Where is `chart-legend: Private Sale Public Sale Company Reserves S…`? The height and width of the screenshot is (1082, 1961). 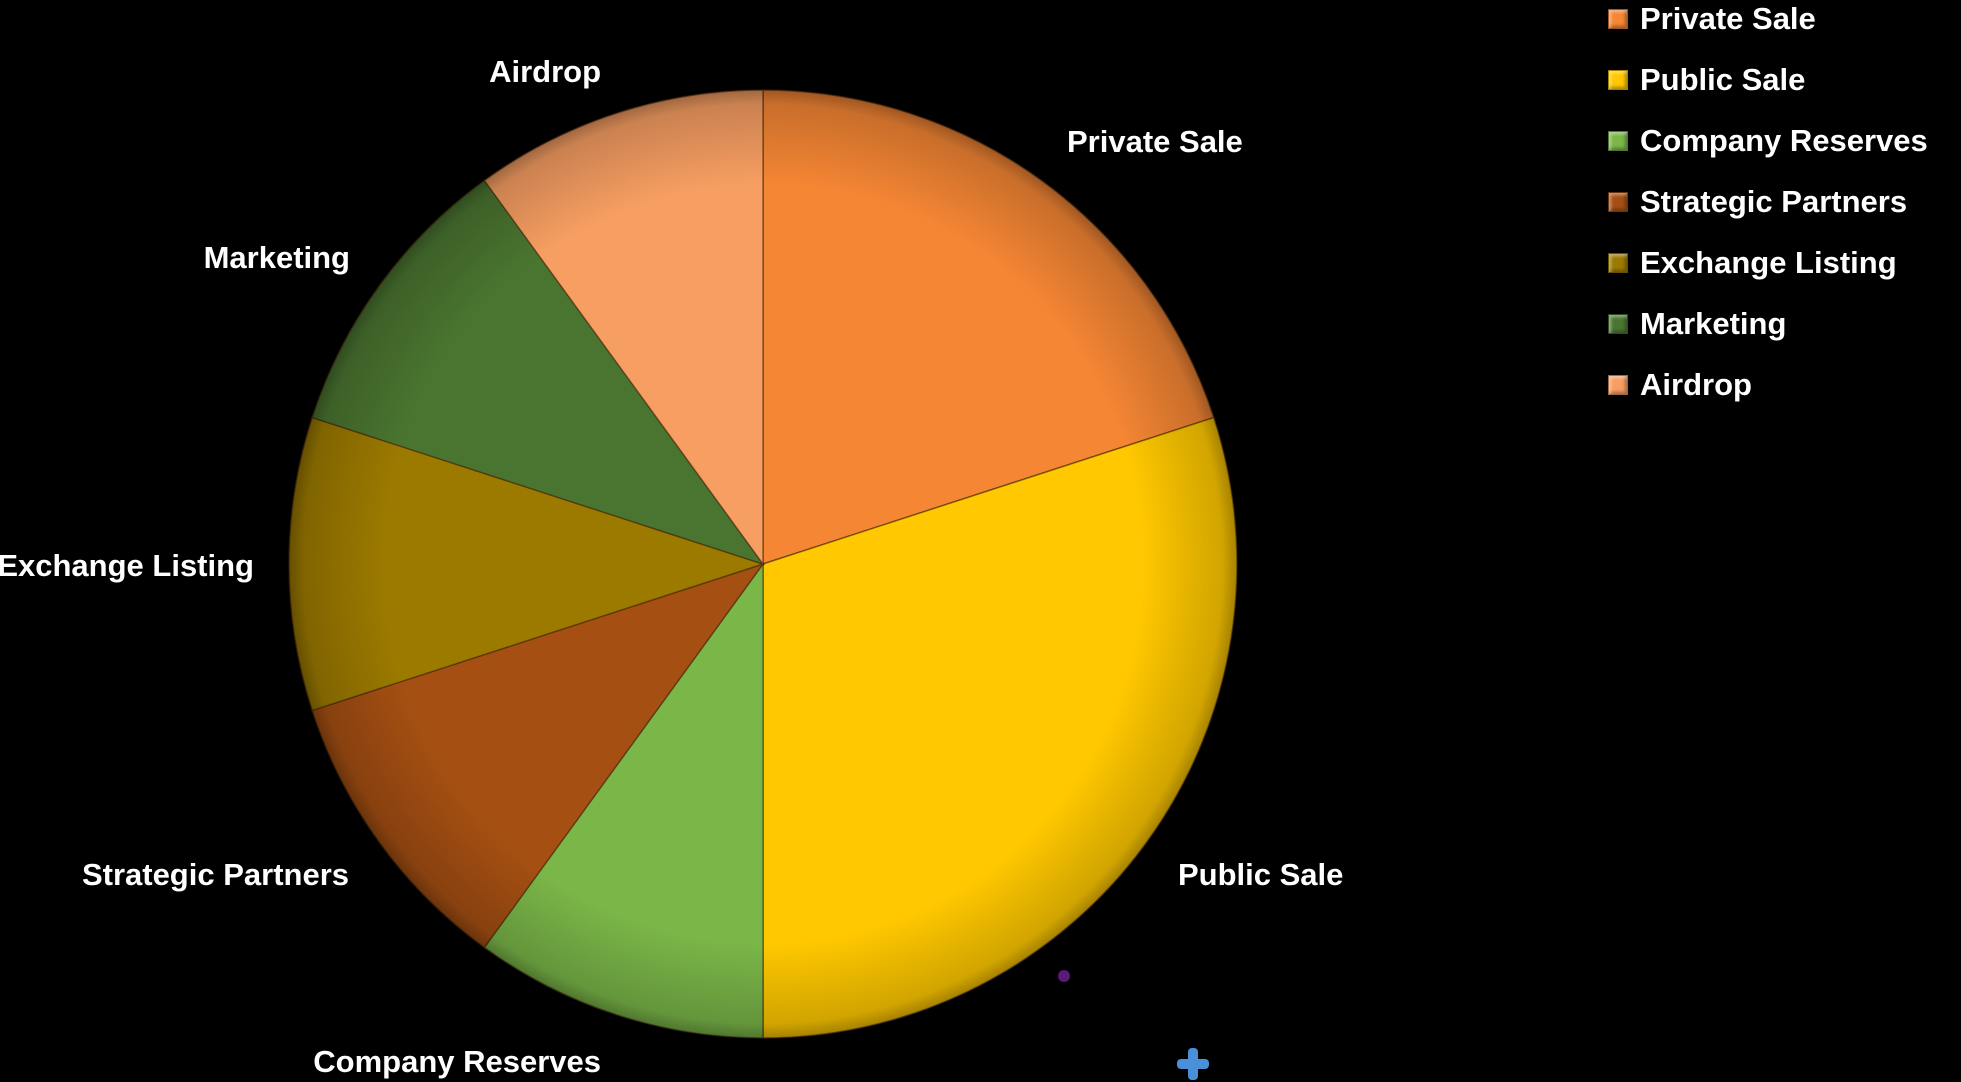
chart-legend: Private Sale Public Sale Company Reserves S… is located at coordinates (1768, 207).